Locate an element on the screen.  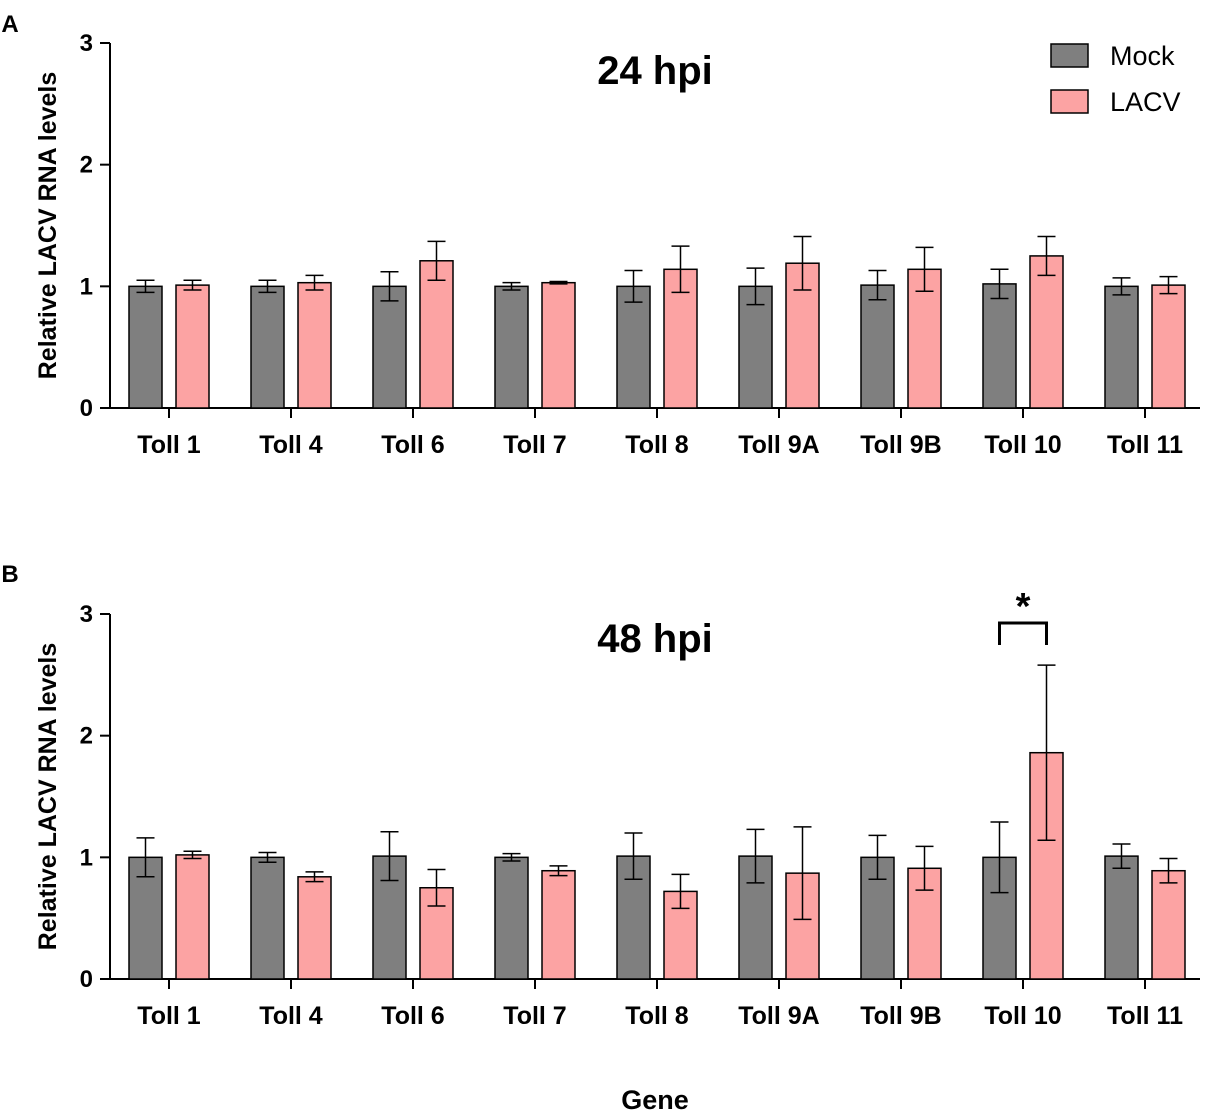
legend-swatch-mock is located at coordinates (1069, 55).